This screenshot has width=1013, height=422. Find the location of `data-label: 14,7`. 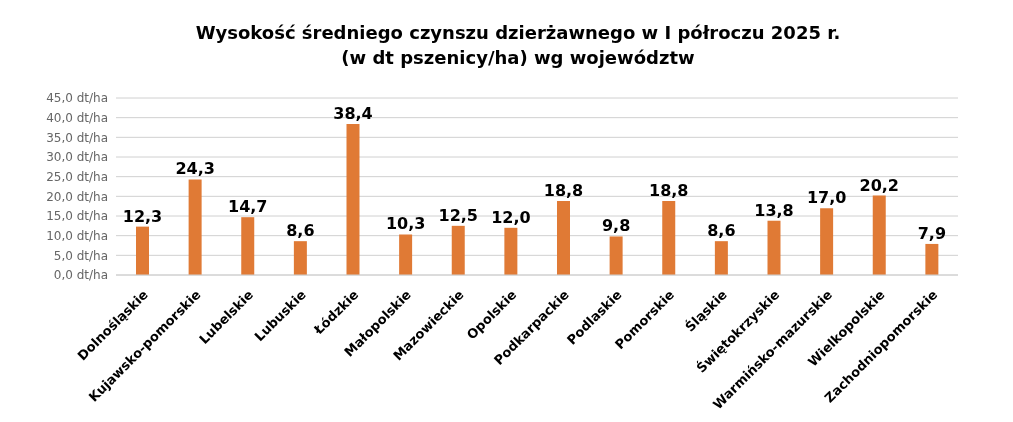

data-label: 14,7 is located at coordinates (248, 207).